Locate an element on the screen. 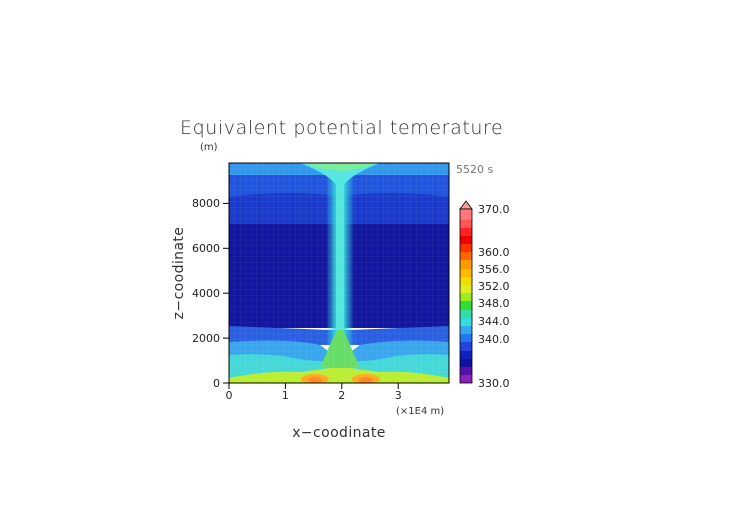 The width and height of the screenshot is (752, 532). x-tick-label-3: 3 is located at coordinates (398, 395).